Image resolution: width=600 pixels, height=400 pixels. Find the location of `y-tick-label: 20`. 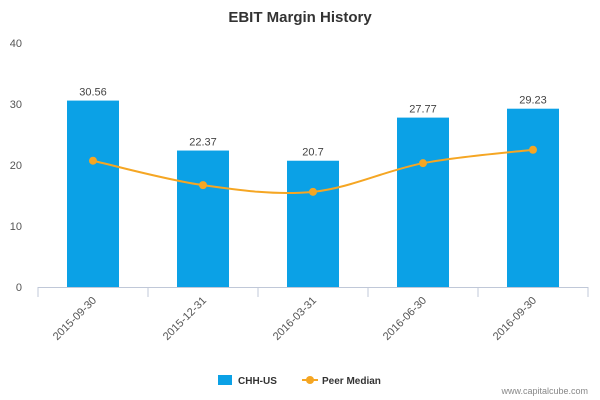

y-tick-label: 20 is located at coordinates (16, 166).